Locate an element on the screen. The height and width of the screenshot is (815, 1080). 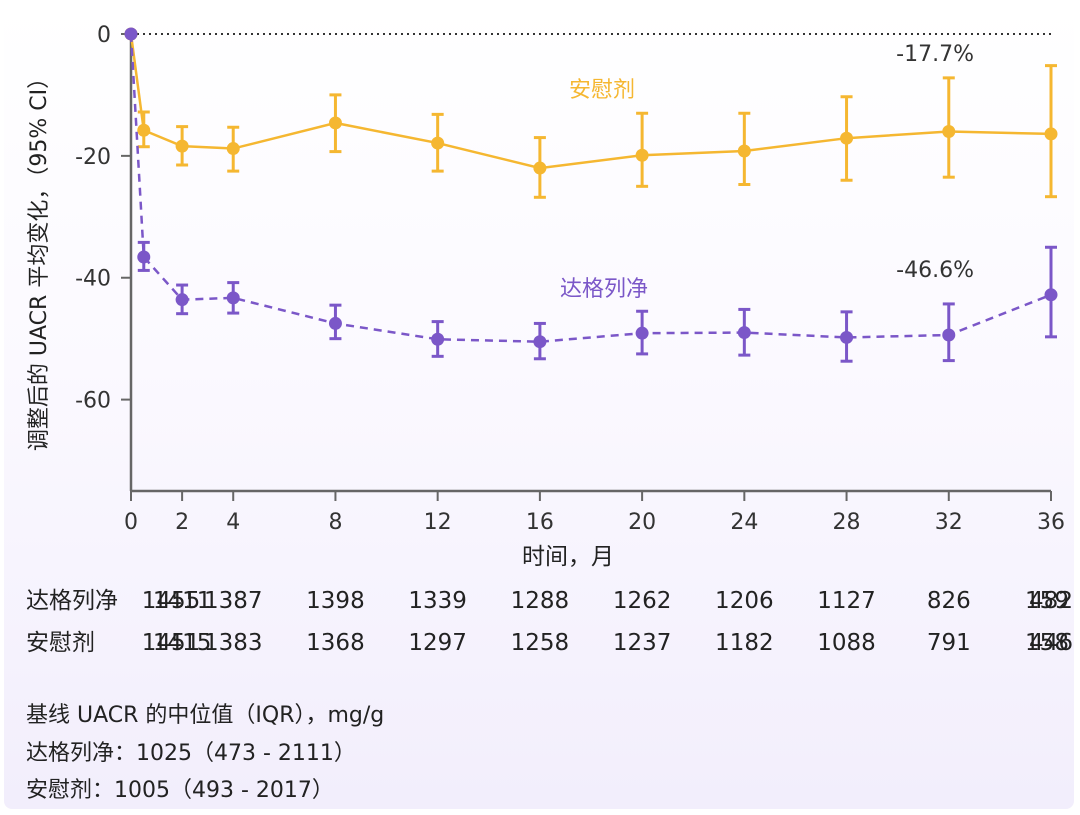
x-axis-label: 时间，月 is located at coordinates (568, 557).